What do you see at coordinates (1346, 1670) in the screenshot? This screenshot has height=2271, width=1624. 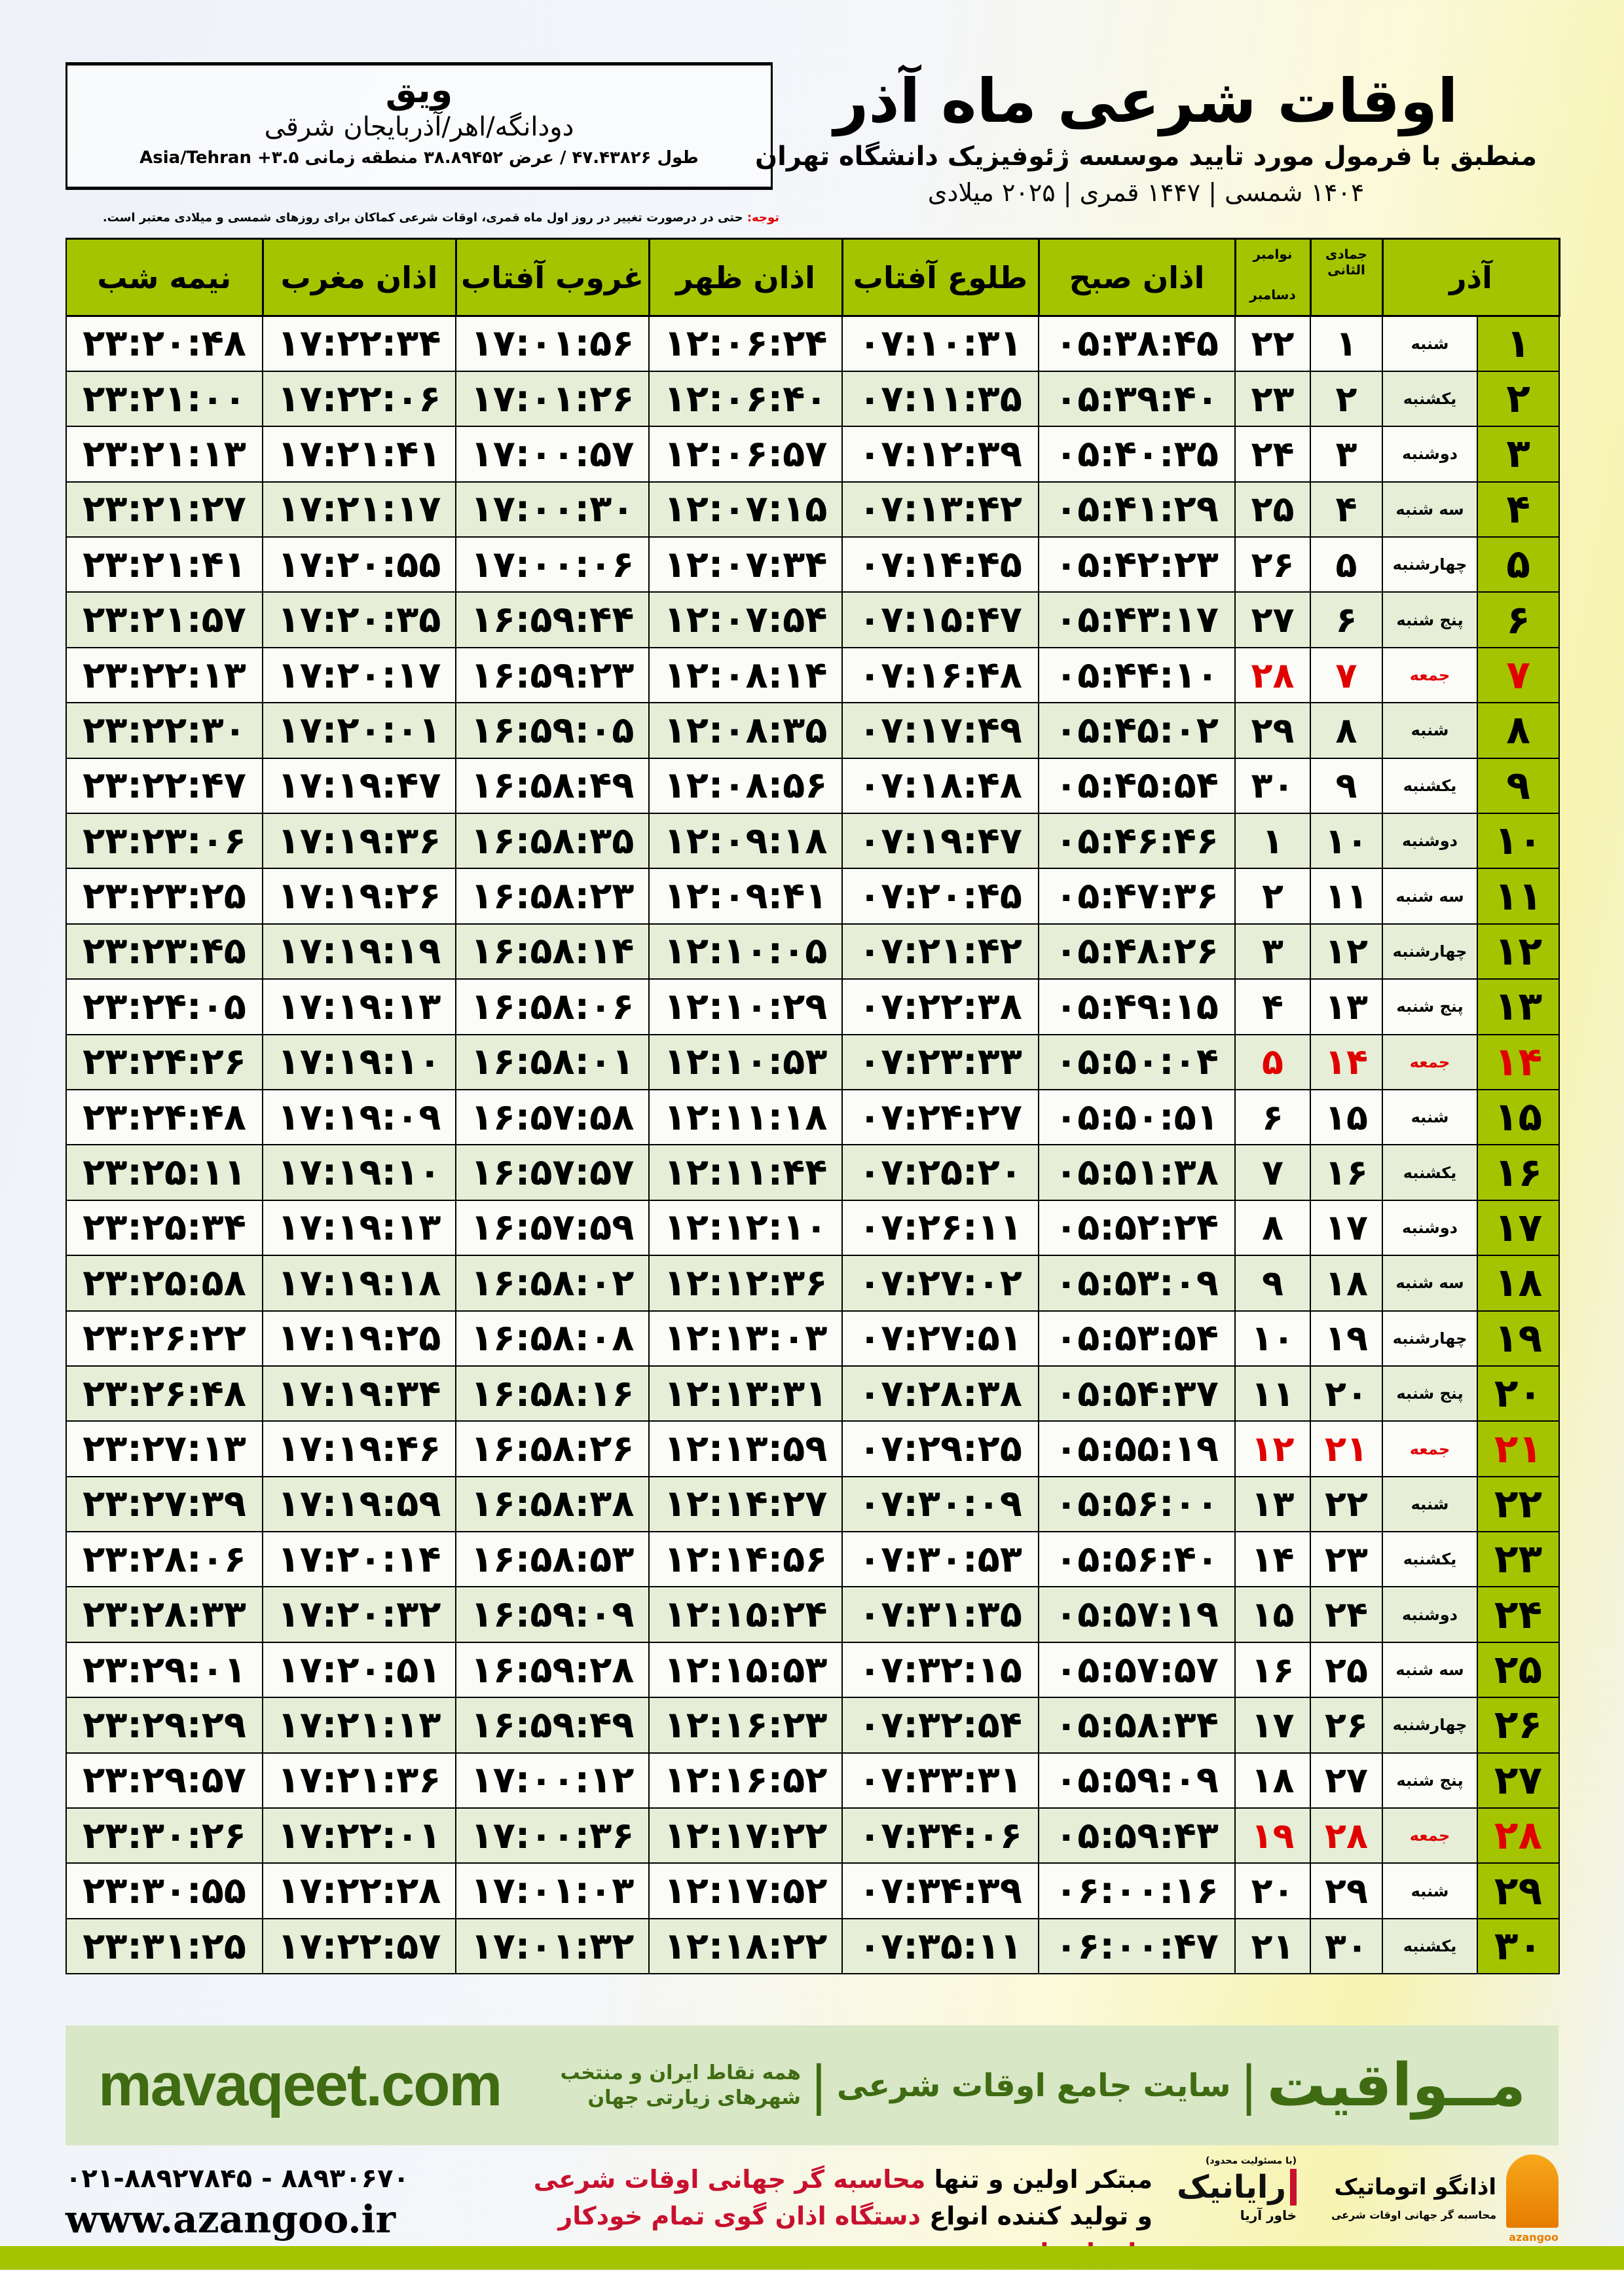 I see `cell-hijri-day: ۲۵` at bounding box center [1346, 1670].